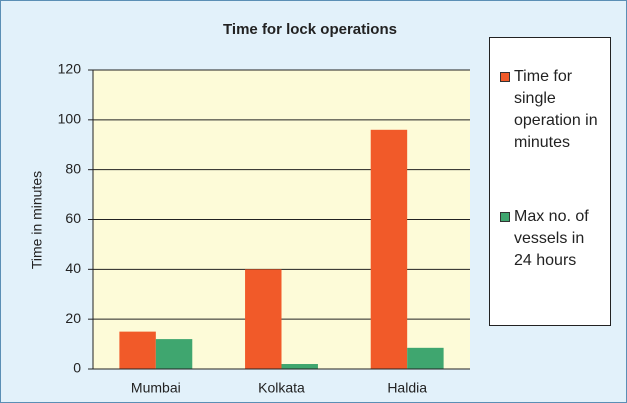 The height and width of the screenshot is (403, 627). I want to click on x-tick-label: Haldia, so click(407, 388).